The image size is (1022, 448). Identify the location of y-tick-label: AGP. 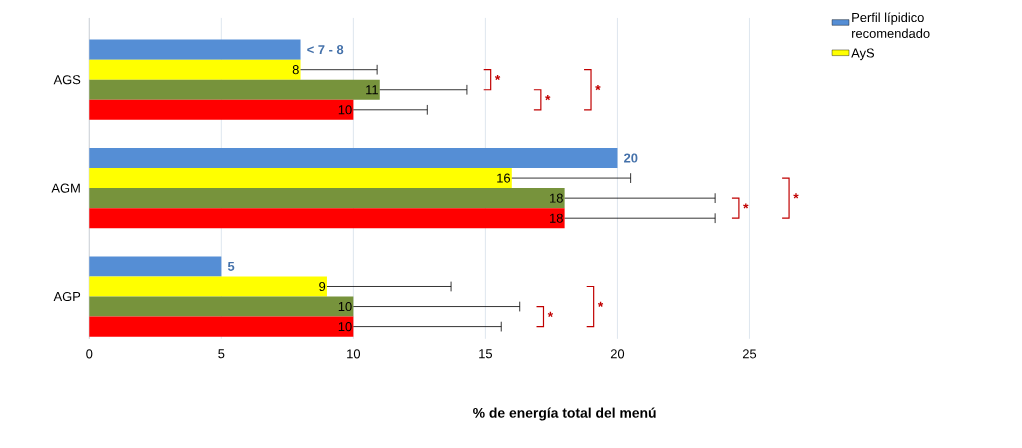
(67, 296).